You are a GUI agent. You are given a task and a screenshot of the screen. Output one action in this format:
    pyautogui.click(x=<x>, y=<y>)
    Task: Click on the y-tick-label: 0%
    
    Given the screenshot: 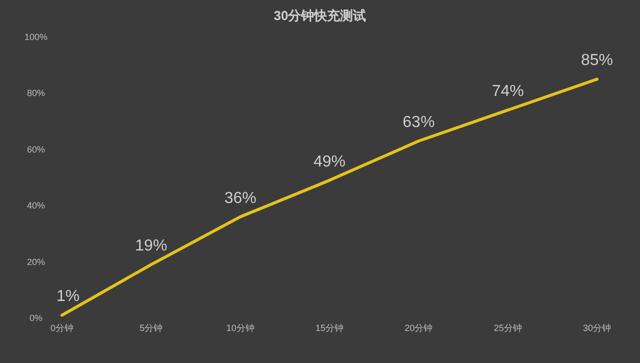 What is the action you would take?
    pyautogui.click(x=36, y=318)
    